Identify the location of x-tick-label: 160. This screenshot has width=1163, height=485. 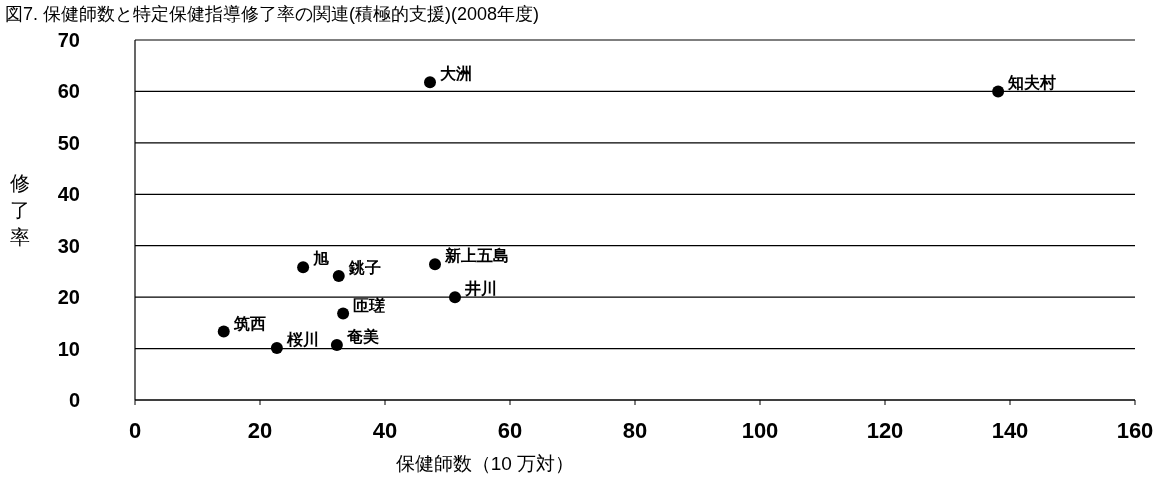
(1135, 430).